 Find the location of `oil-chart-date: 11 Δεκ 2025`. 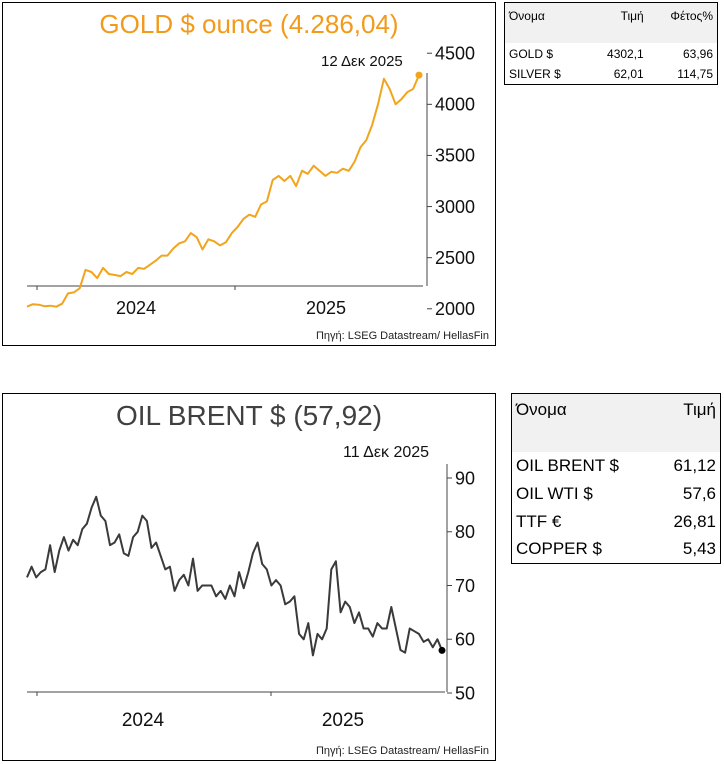

oil-chart-date: 11 Δεκ 2025 is located at coordinates (386, 452).